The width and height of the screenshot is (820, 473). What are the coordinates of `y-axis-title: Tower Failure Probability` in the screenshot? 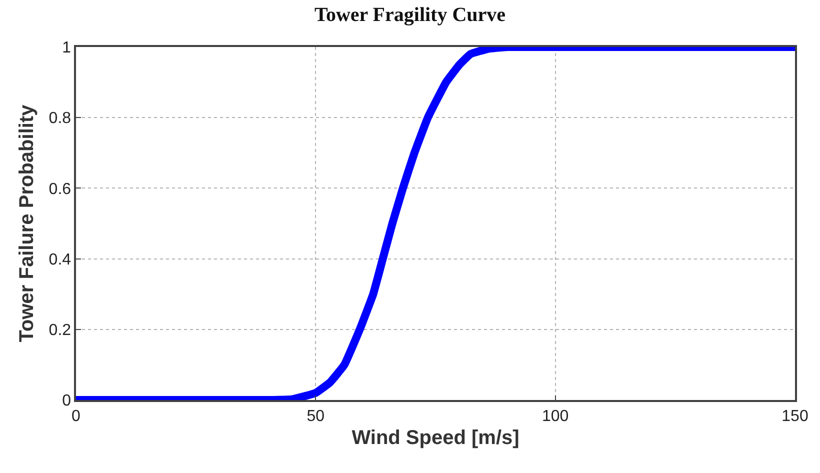 It's located at (27, 223).